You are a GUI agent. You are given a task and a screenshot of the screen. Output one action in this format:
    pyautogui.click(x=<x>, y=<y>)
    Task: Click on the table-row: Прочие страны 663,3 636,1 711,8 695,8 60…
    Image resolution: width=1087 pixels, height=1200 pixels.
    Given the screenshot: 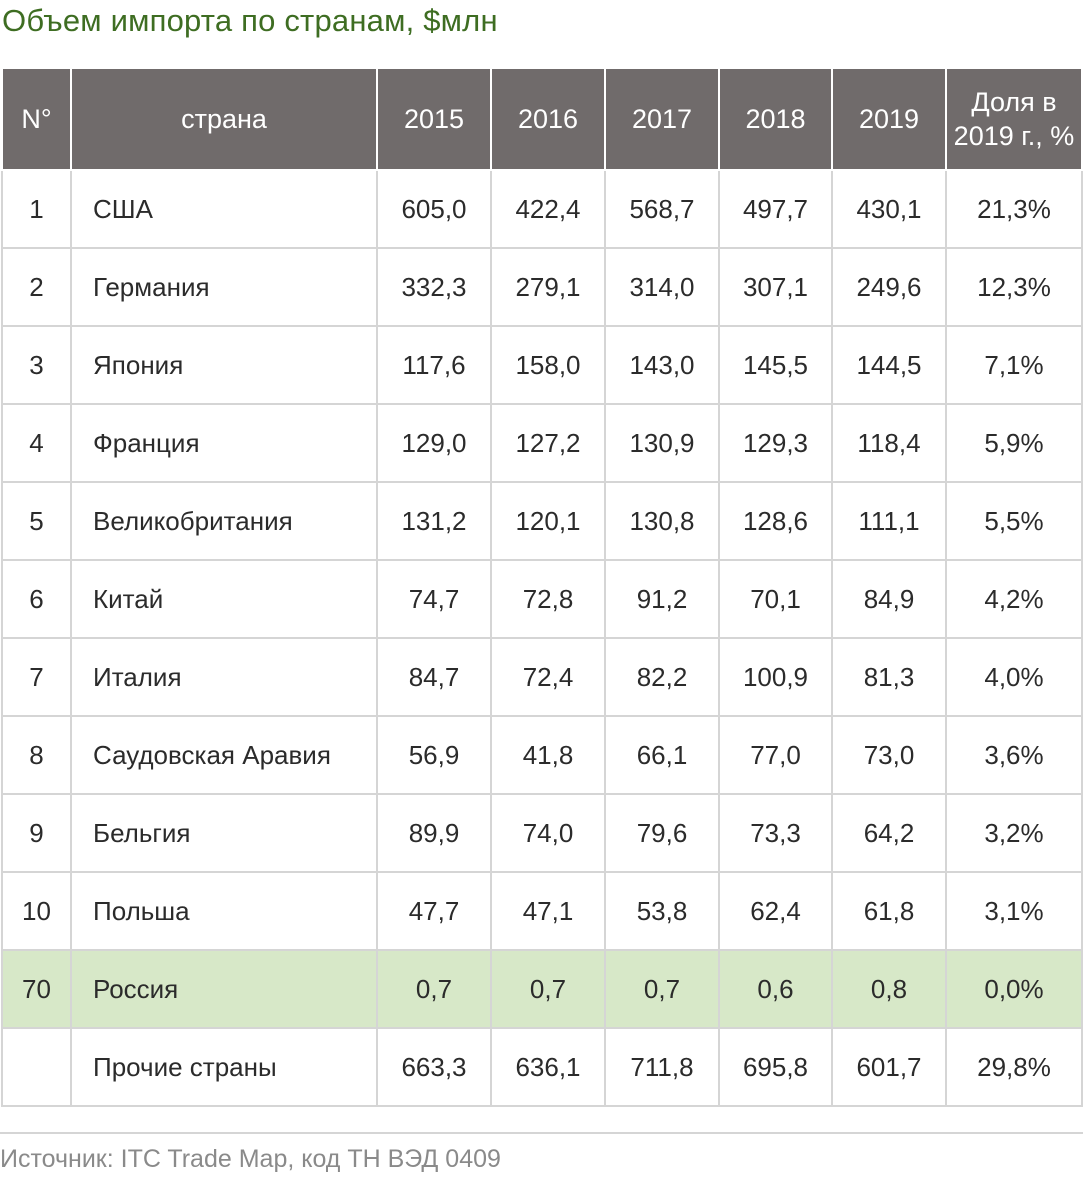 What is the action you would take?
    pyautogui.click(x=542, y=1067)
    